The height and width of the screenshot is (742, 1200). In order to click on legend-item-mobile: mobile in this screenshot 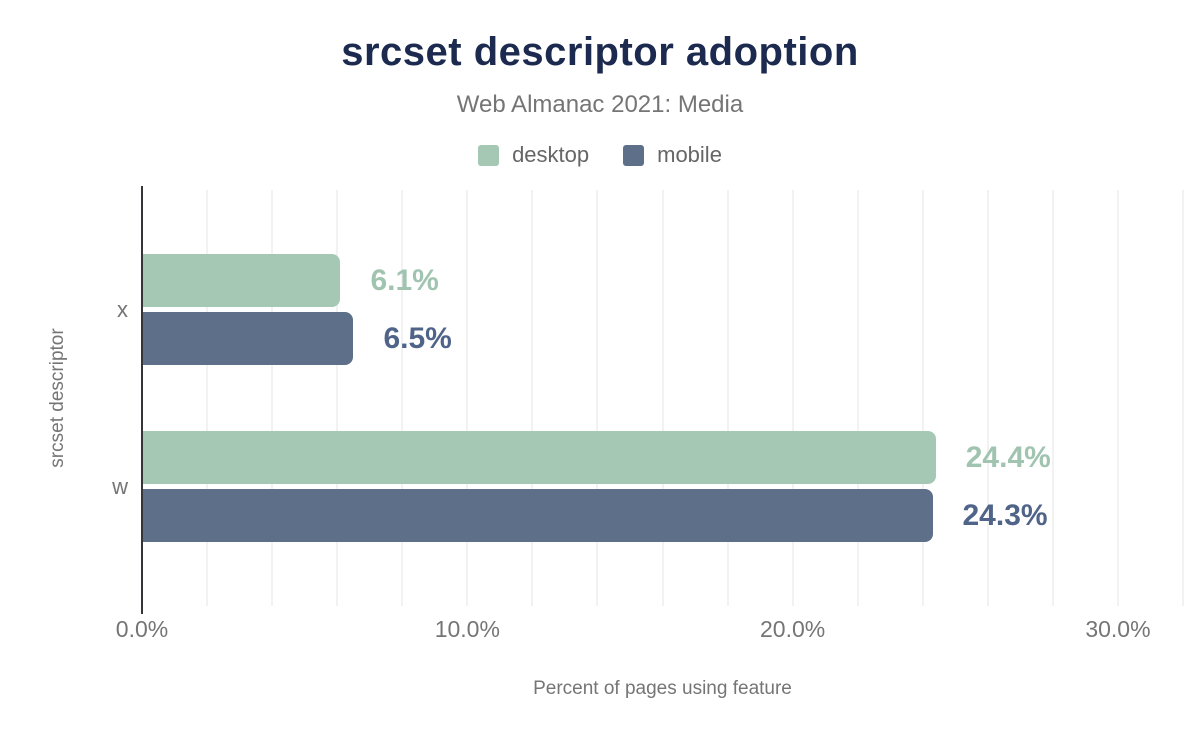, I will do `click(672, 155)`.